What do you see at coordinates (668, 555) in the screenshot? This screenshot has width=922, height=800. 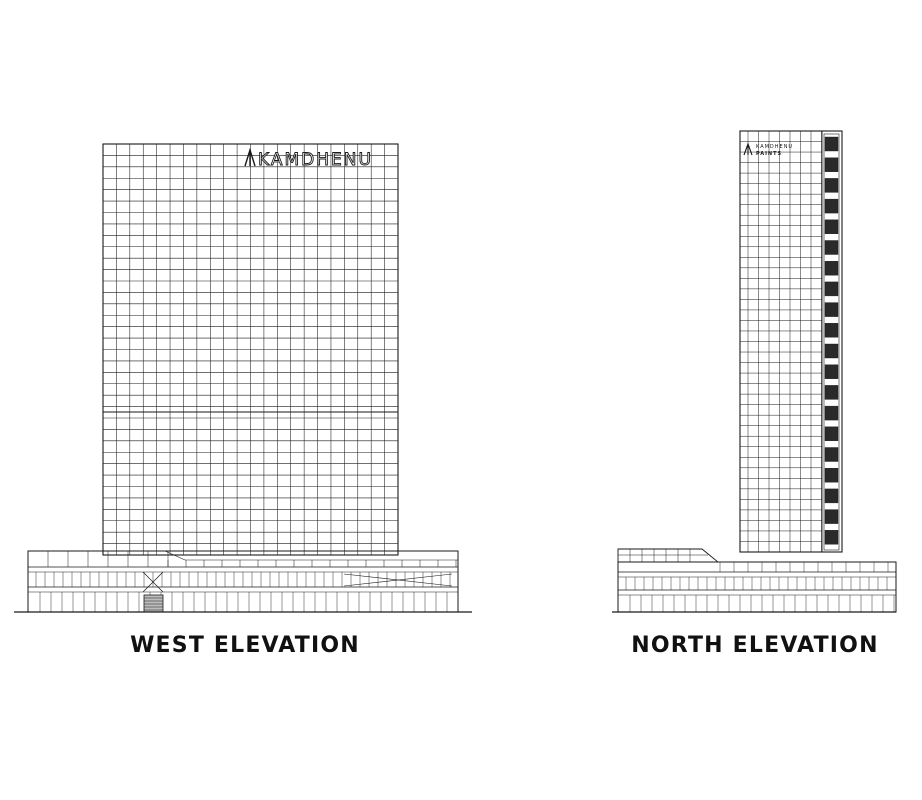 I see `north-podium-slope` at bounding box center [668, 555].